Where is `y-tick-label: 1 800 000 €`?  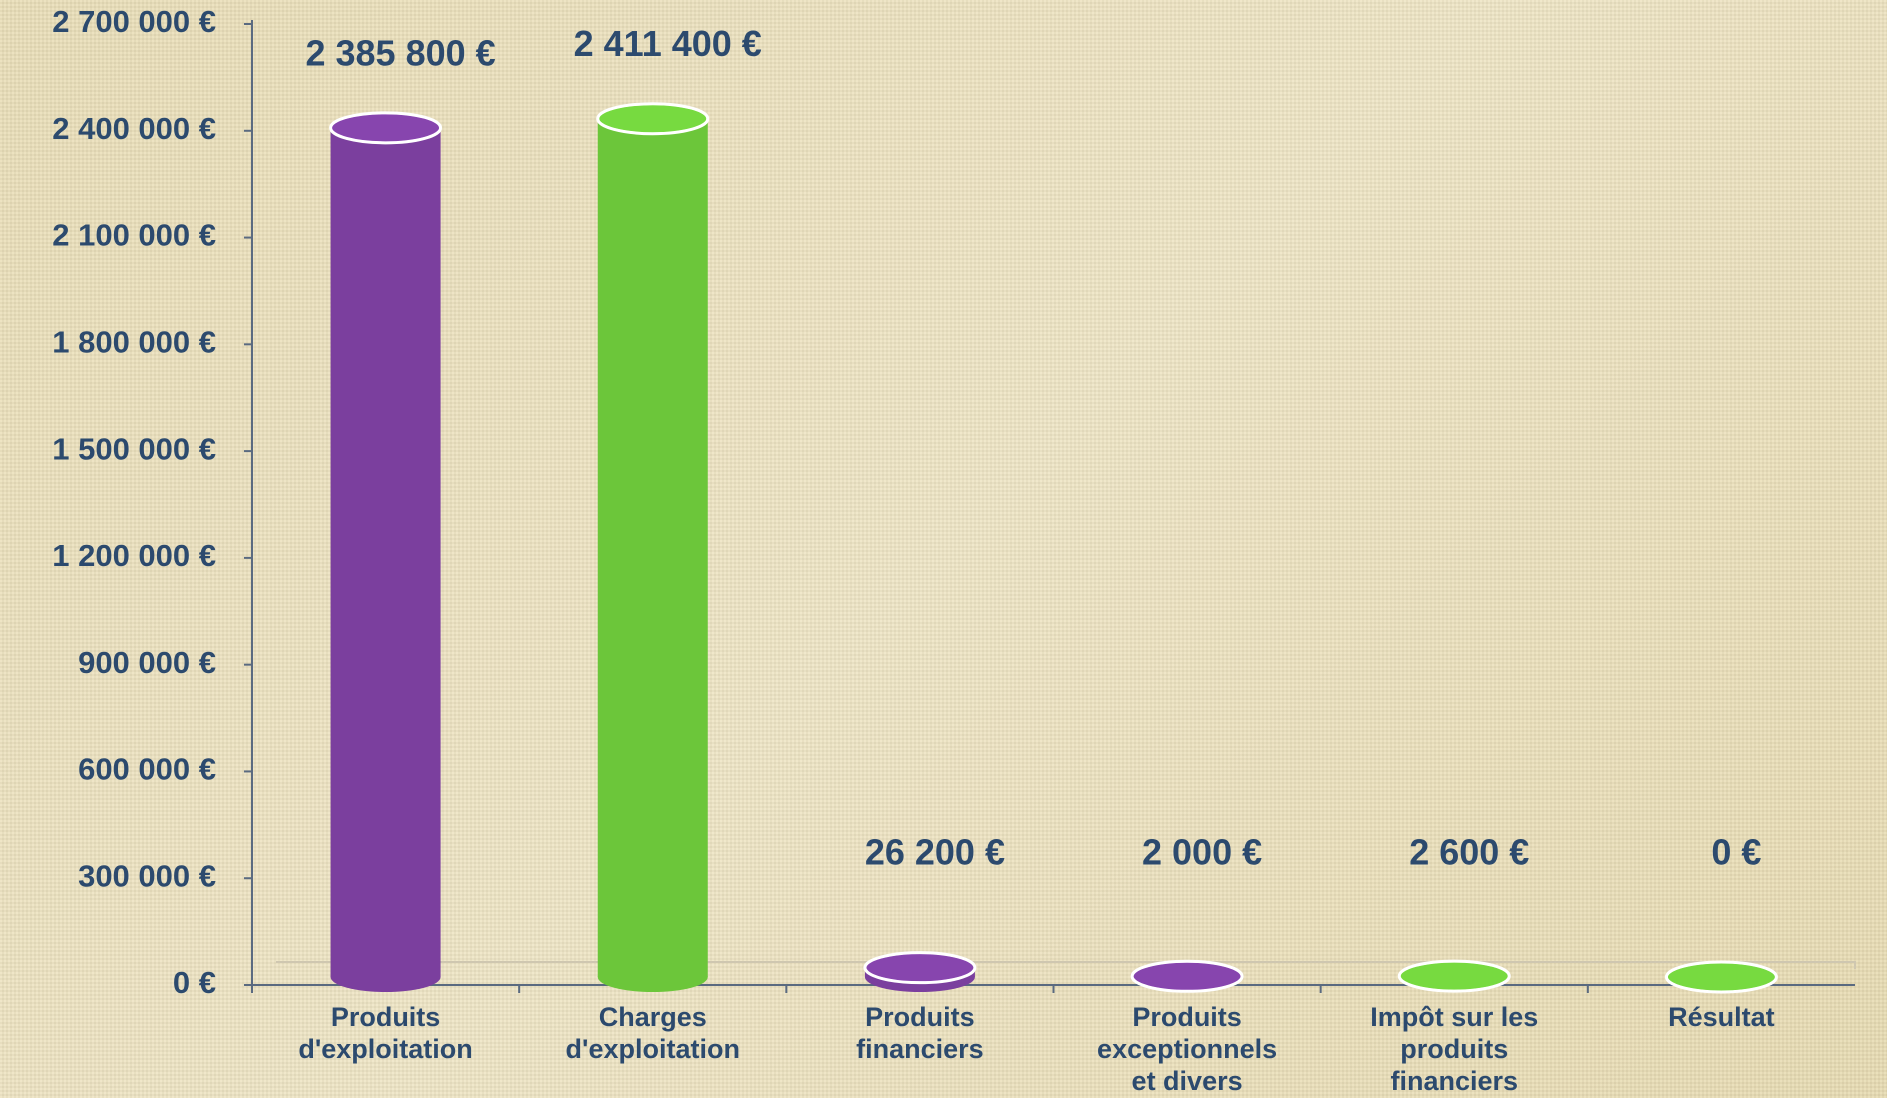 y-tick-label: 1 800 000 € is located at coordinates (134, 342).